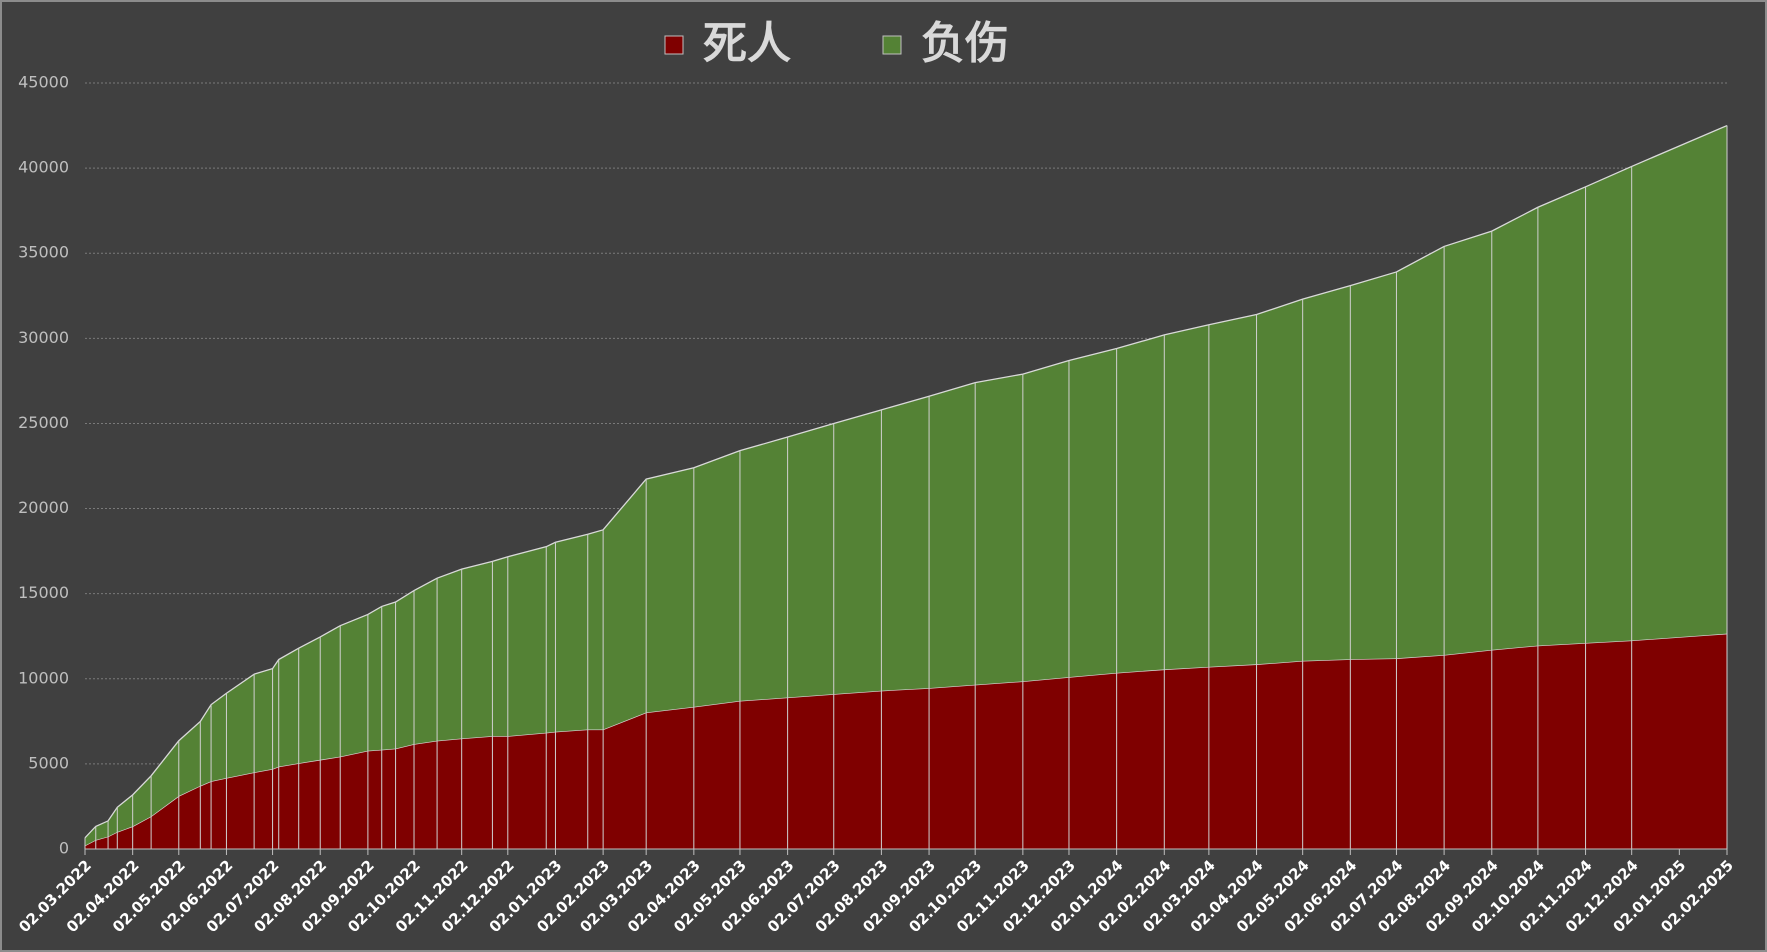  What do you see at coordinates (747, 43) in the screenshot?
I see `legend-label: 死人` at bounding box center [747, 43].